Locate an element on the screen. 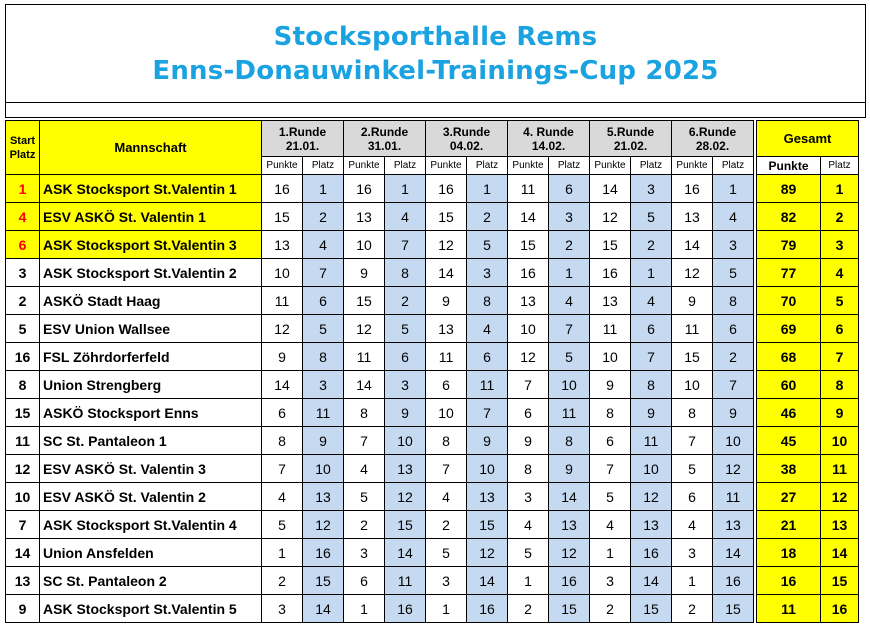 This screenshot has width=870, height=631. start-platz: 6 is located at coordinates (22, 244).